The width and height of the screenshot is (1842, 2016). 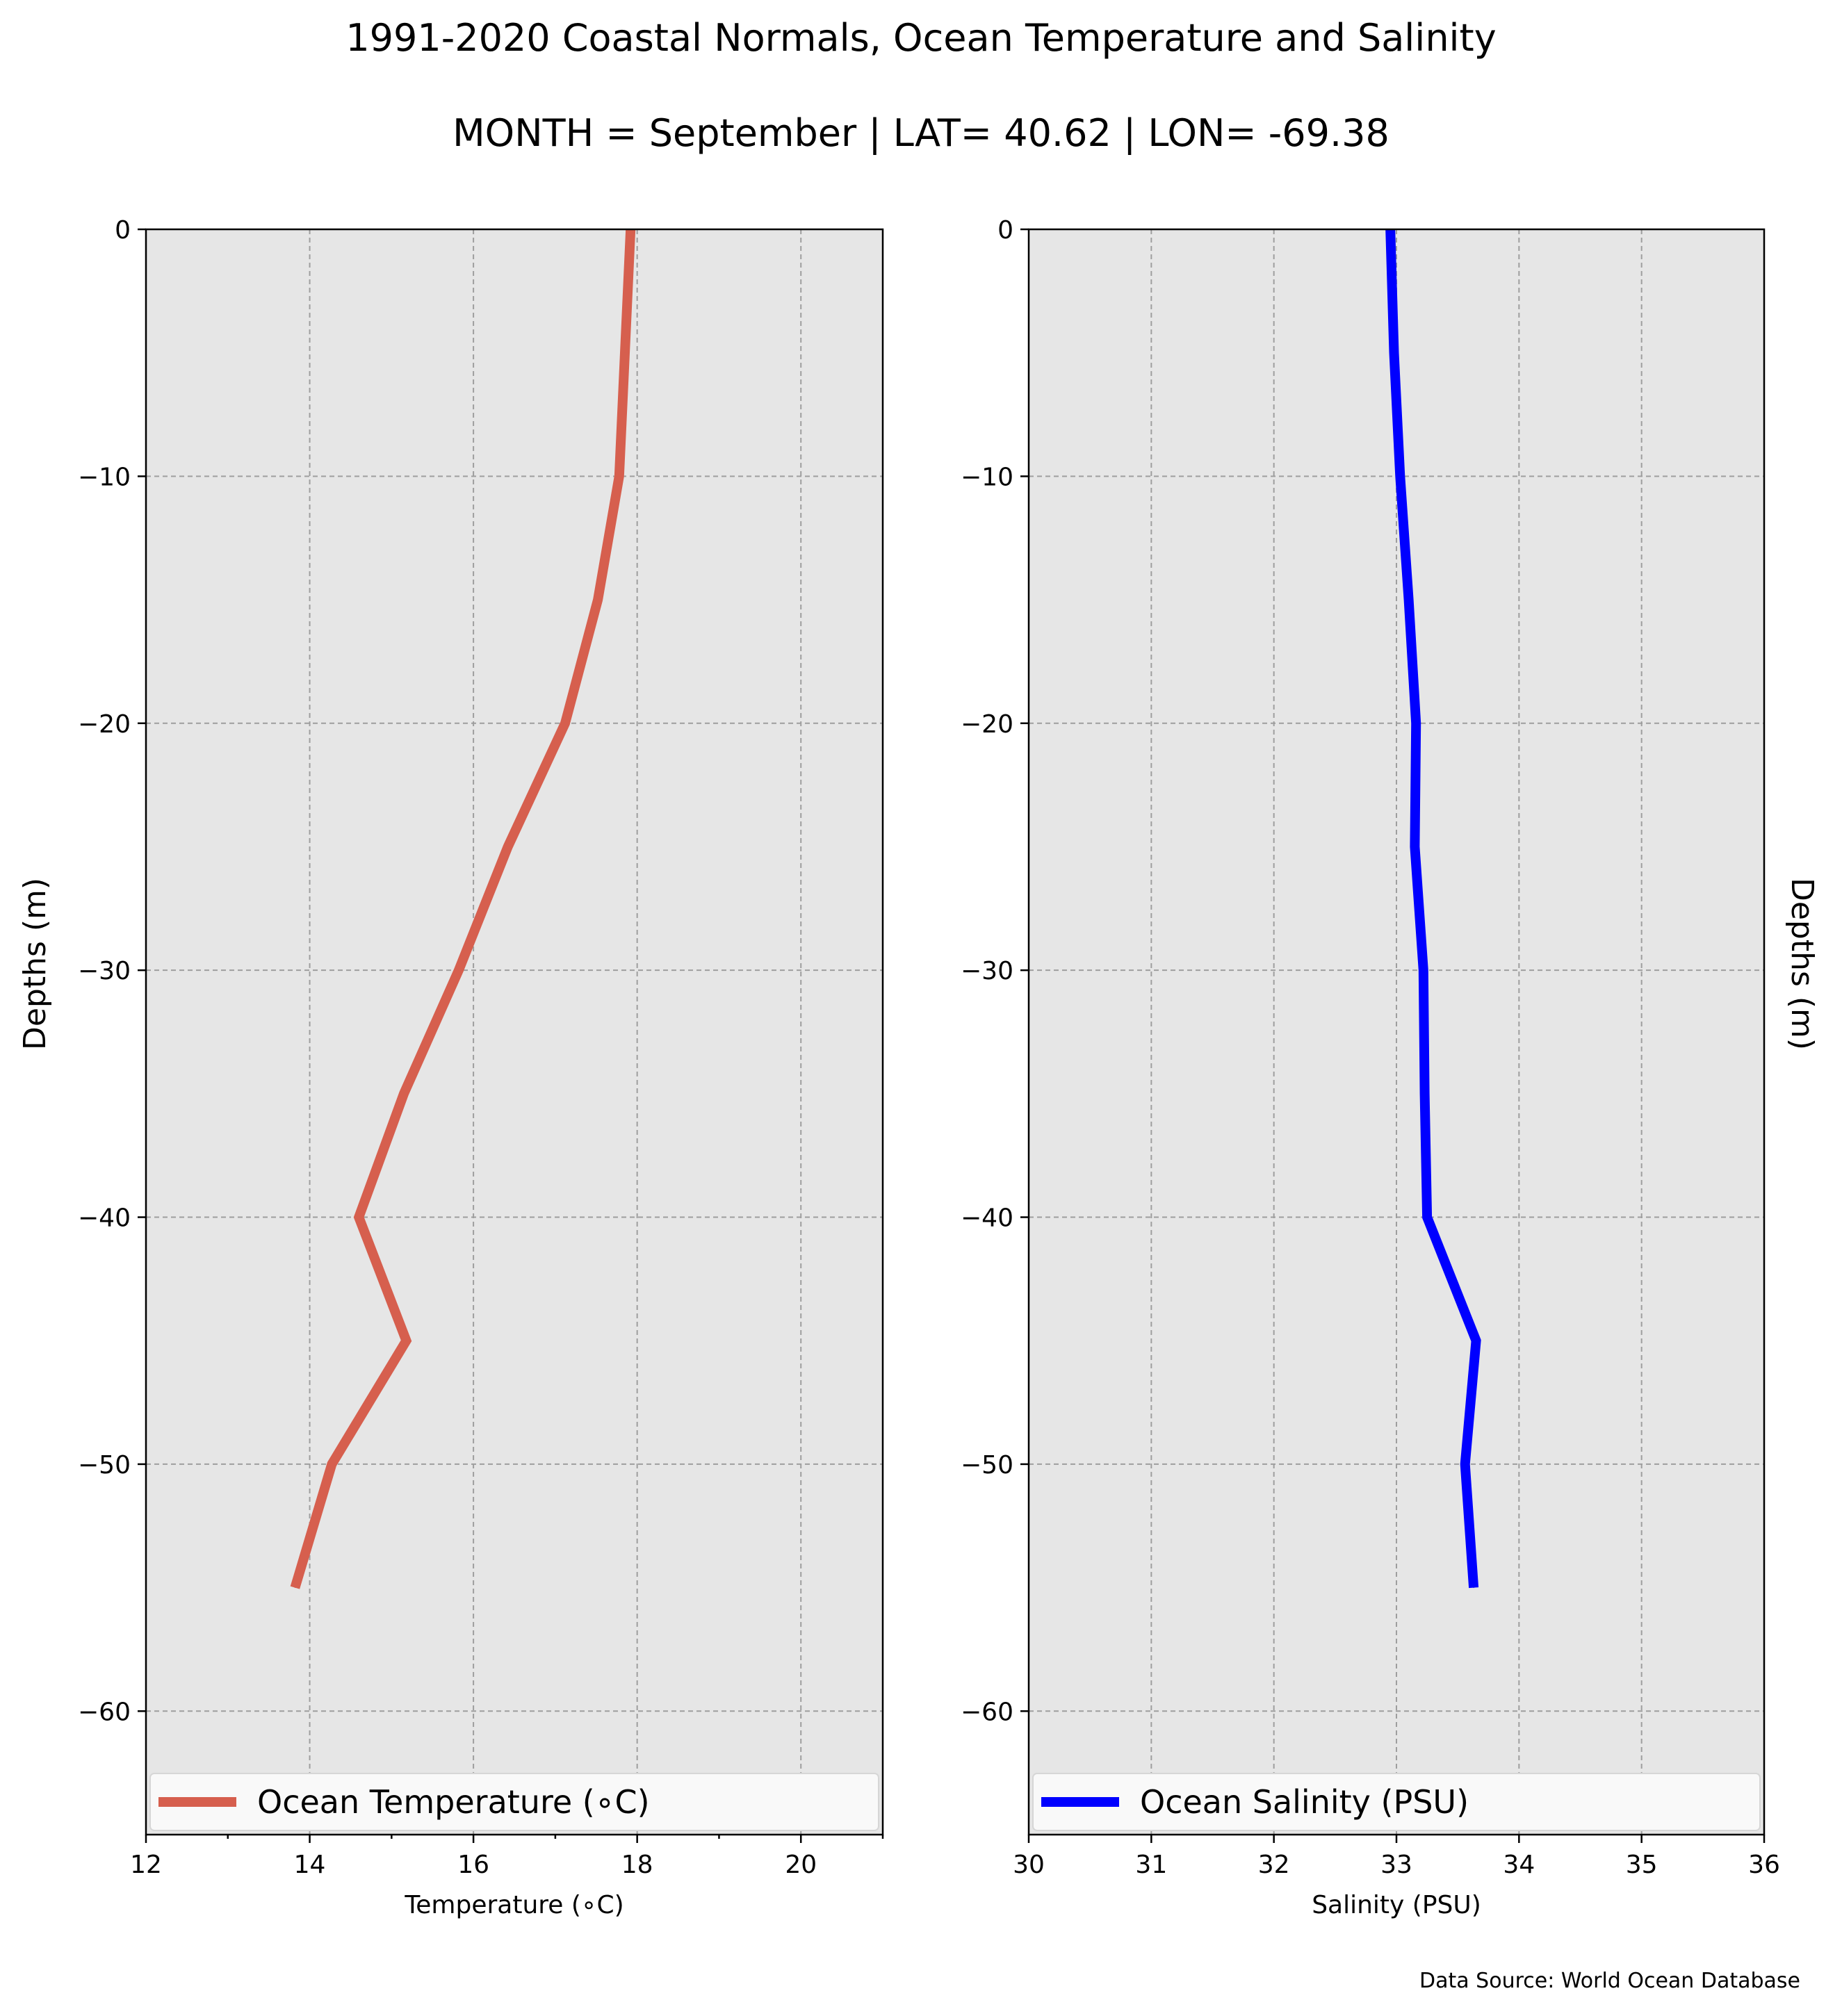 I want to click on temperature-x-tick-label: 14, so click(x=310, y=1865).